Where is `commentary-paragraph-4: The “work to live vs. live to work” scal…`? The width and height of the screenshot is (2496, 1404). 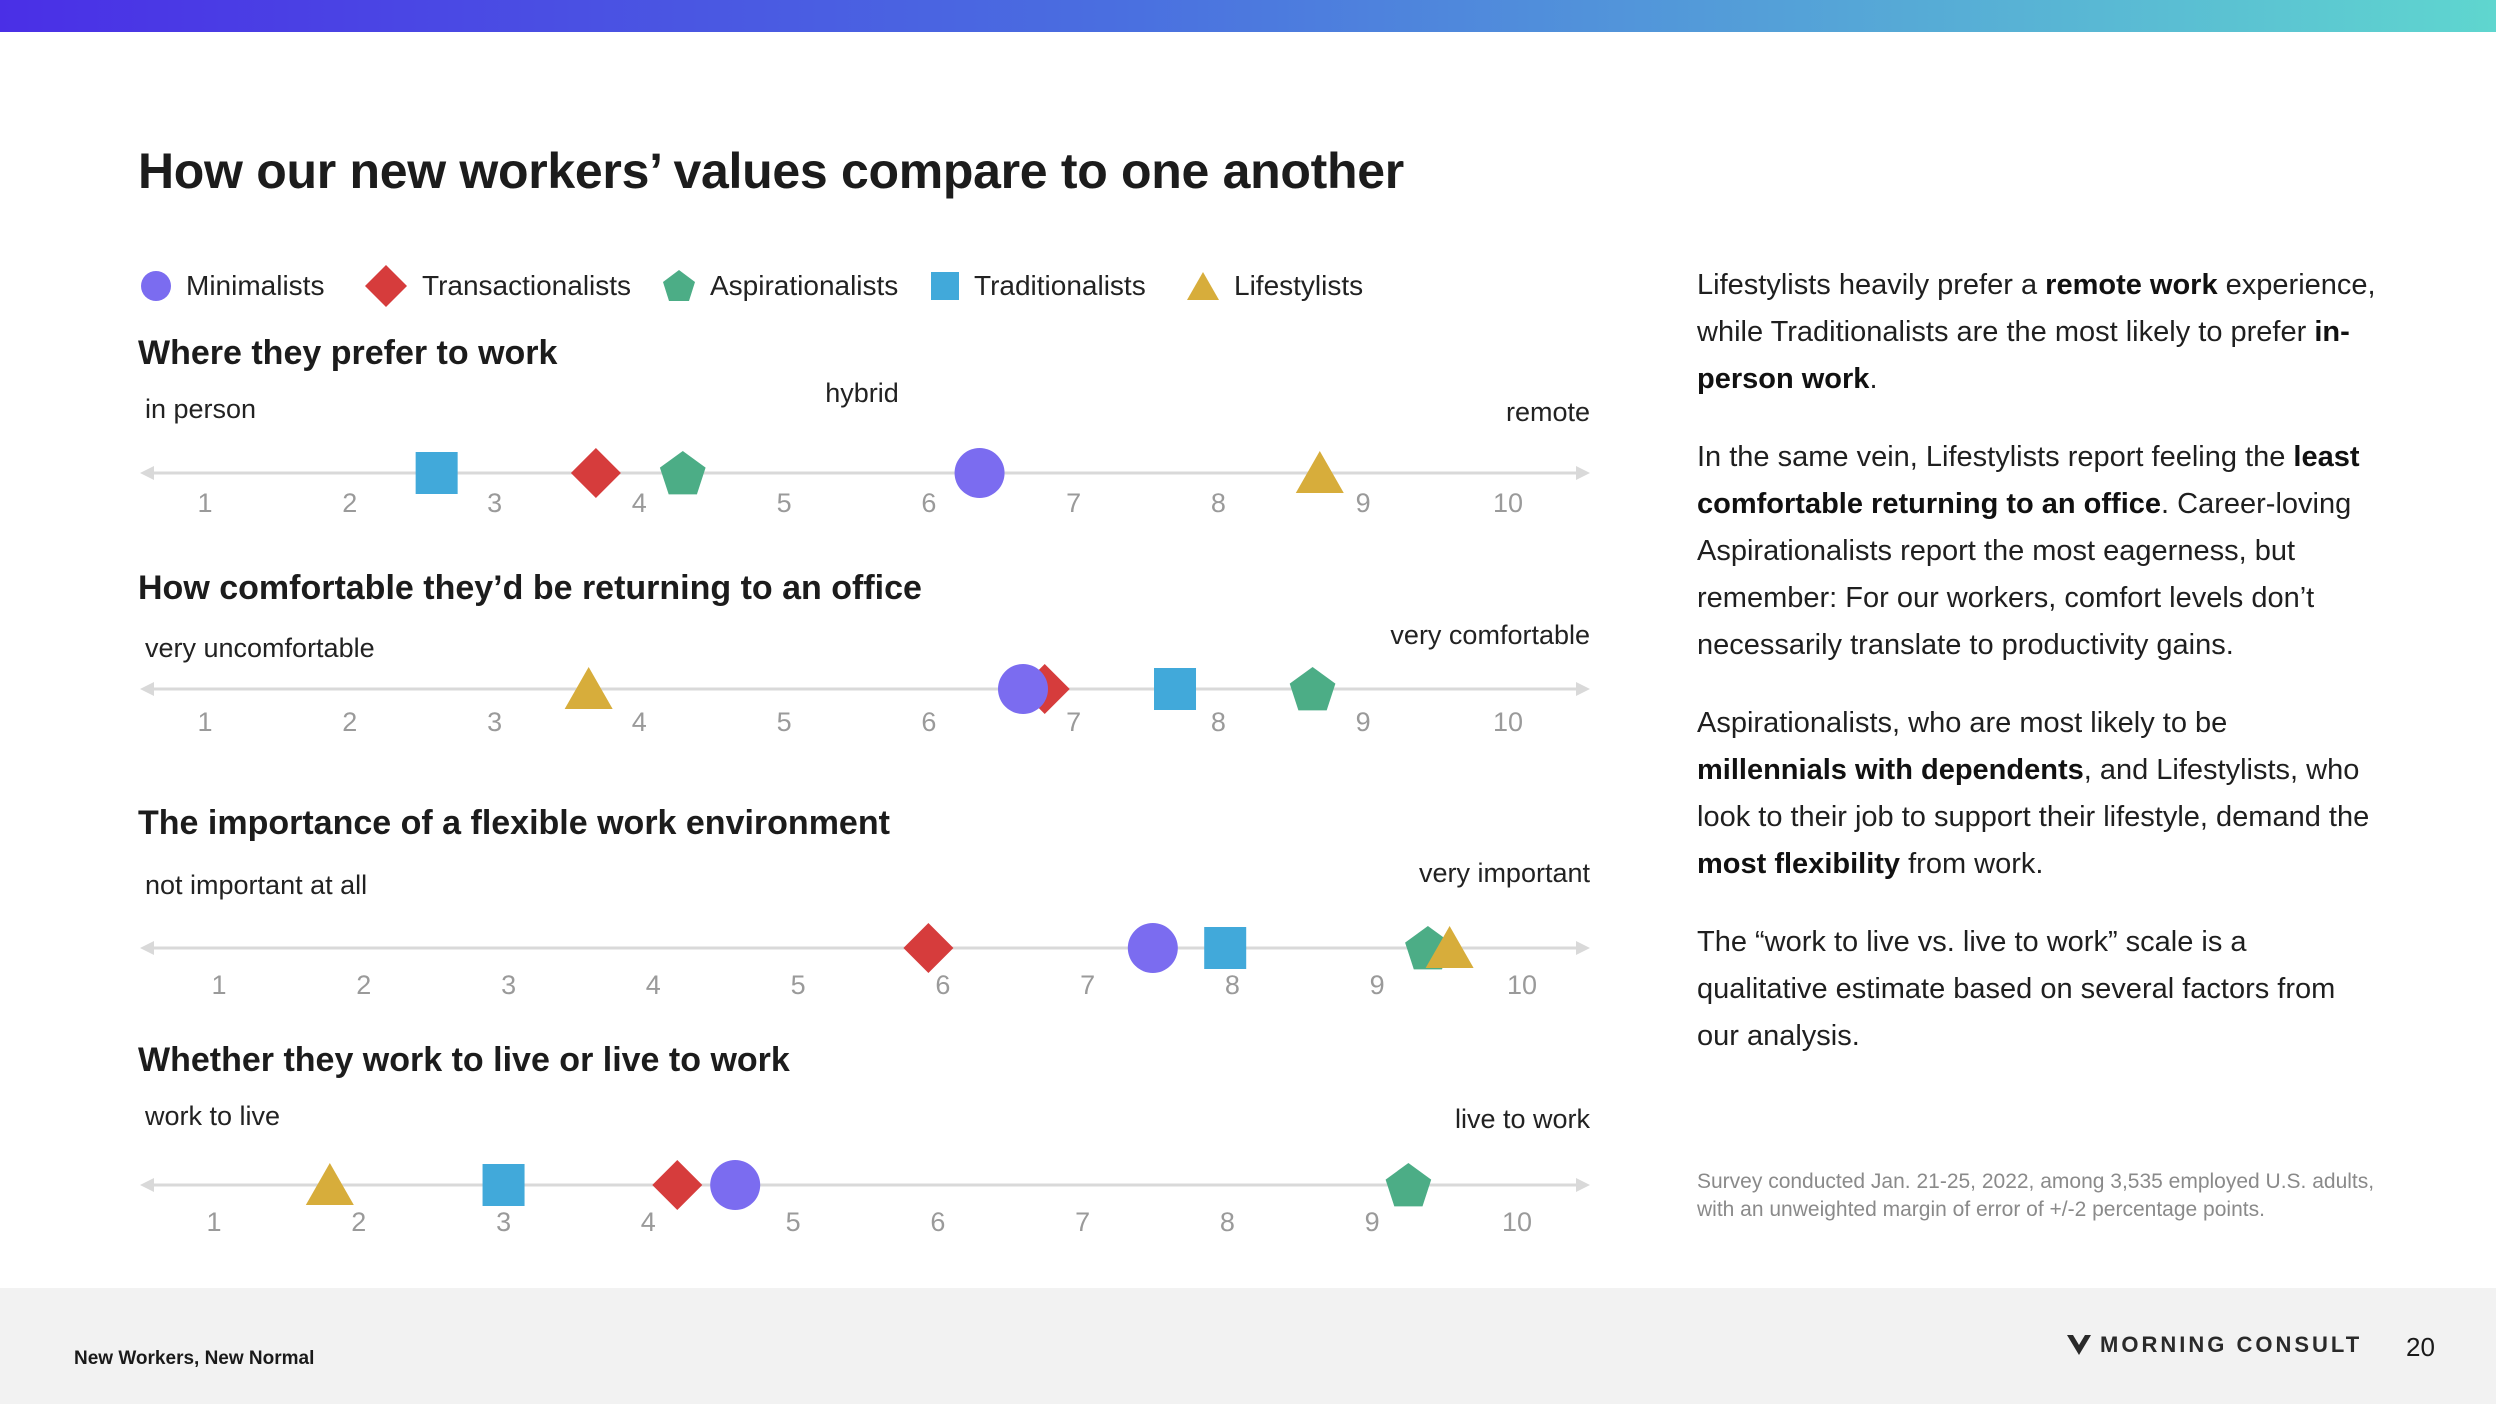 commentary-paragraph-4: The “work to live vs. live to work” scal… is located at coordinates (2037, 989).